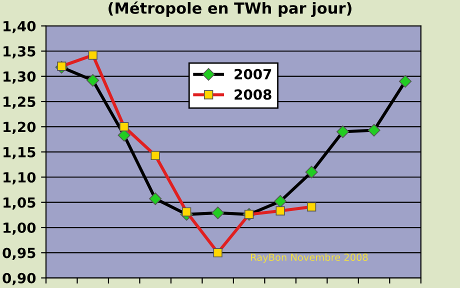 The width and height of the screenshot is (460, 288). Describe the element at coordinates (230, 9) in the screenshot. I see `chart-title: (Métropole en TWh par jour)` at that location.